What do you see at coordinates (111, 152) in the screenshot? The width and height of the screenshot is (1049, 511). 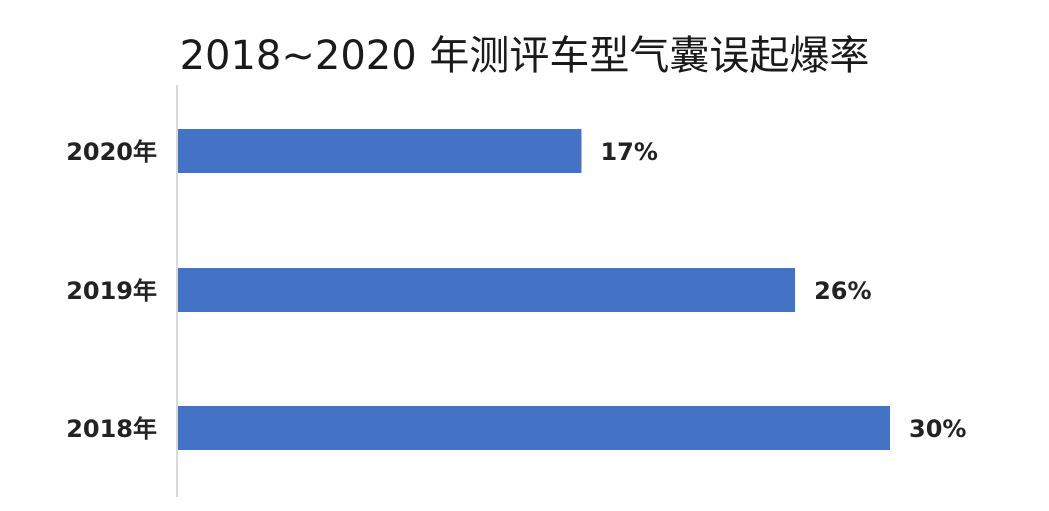 I see `category-label-0: 2020年` at bounding box center [111, 152].